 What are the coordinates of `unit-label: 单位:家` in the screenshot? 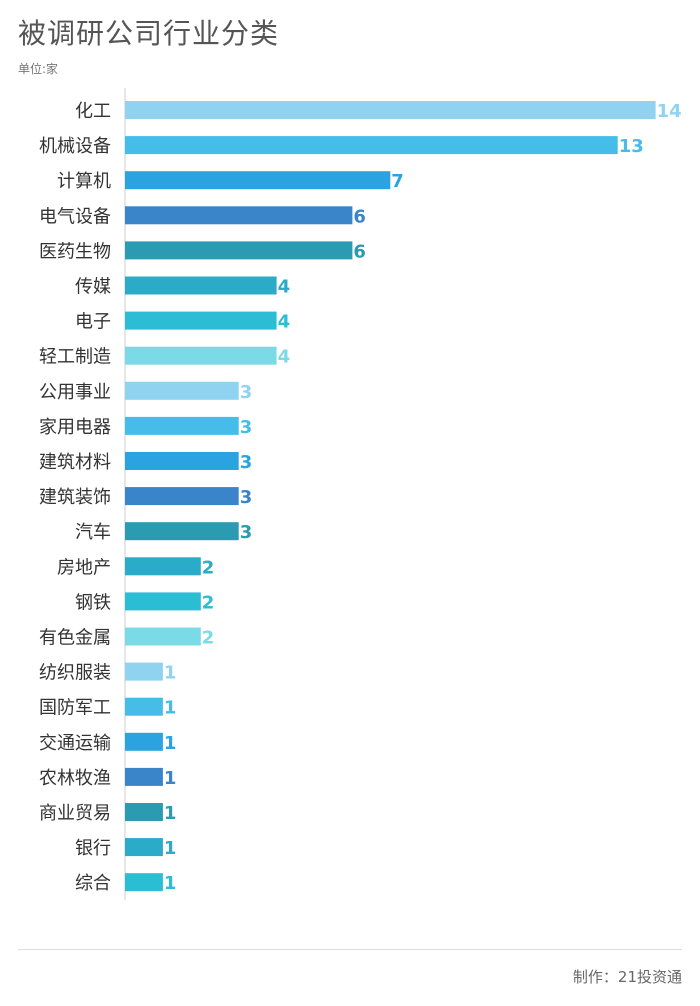 It's located at (38, 69).